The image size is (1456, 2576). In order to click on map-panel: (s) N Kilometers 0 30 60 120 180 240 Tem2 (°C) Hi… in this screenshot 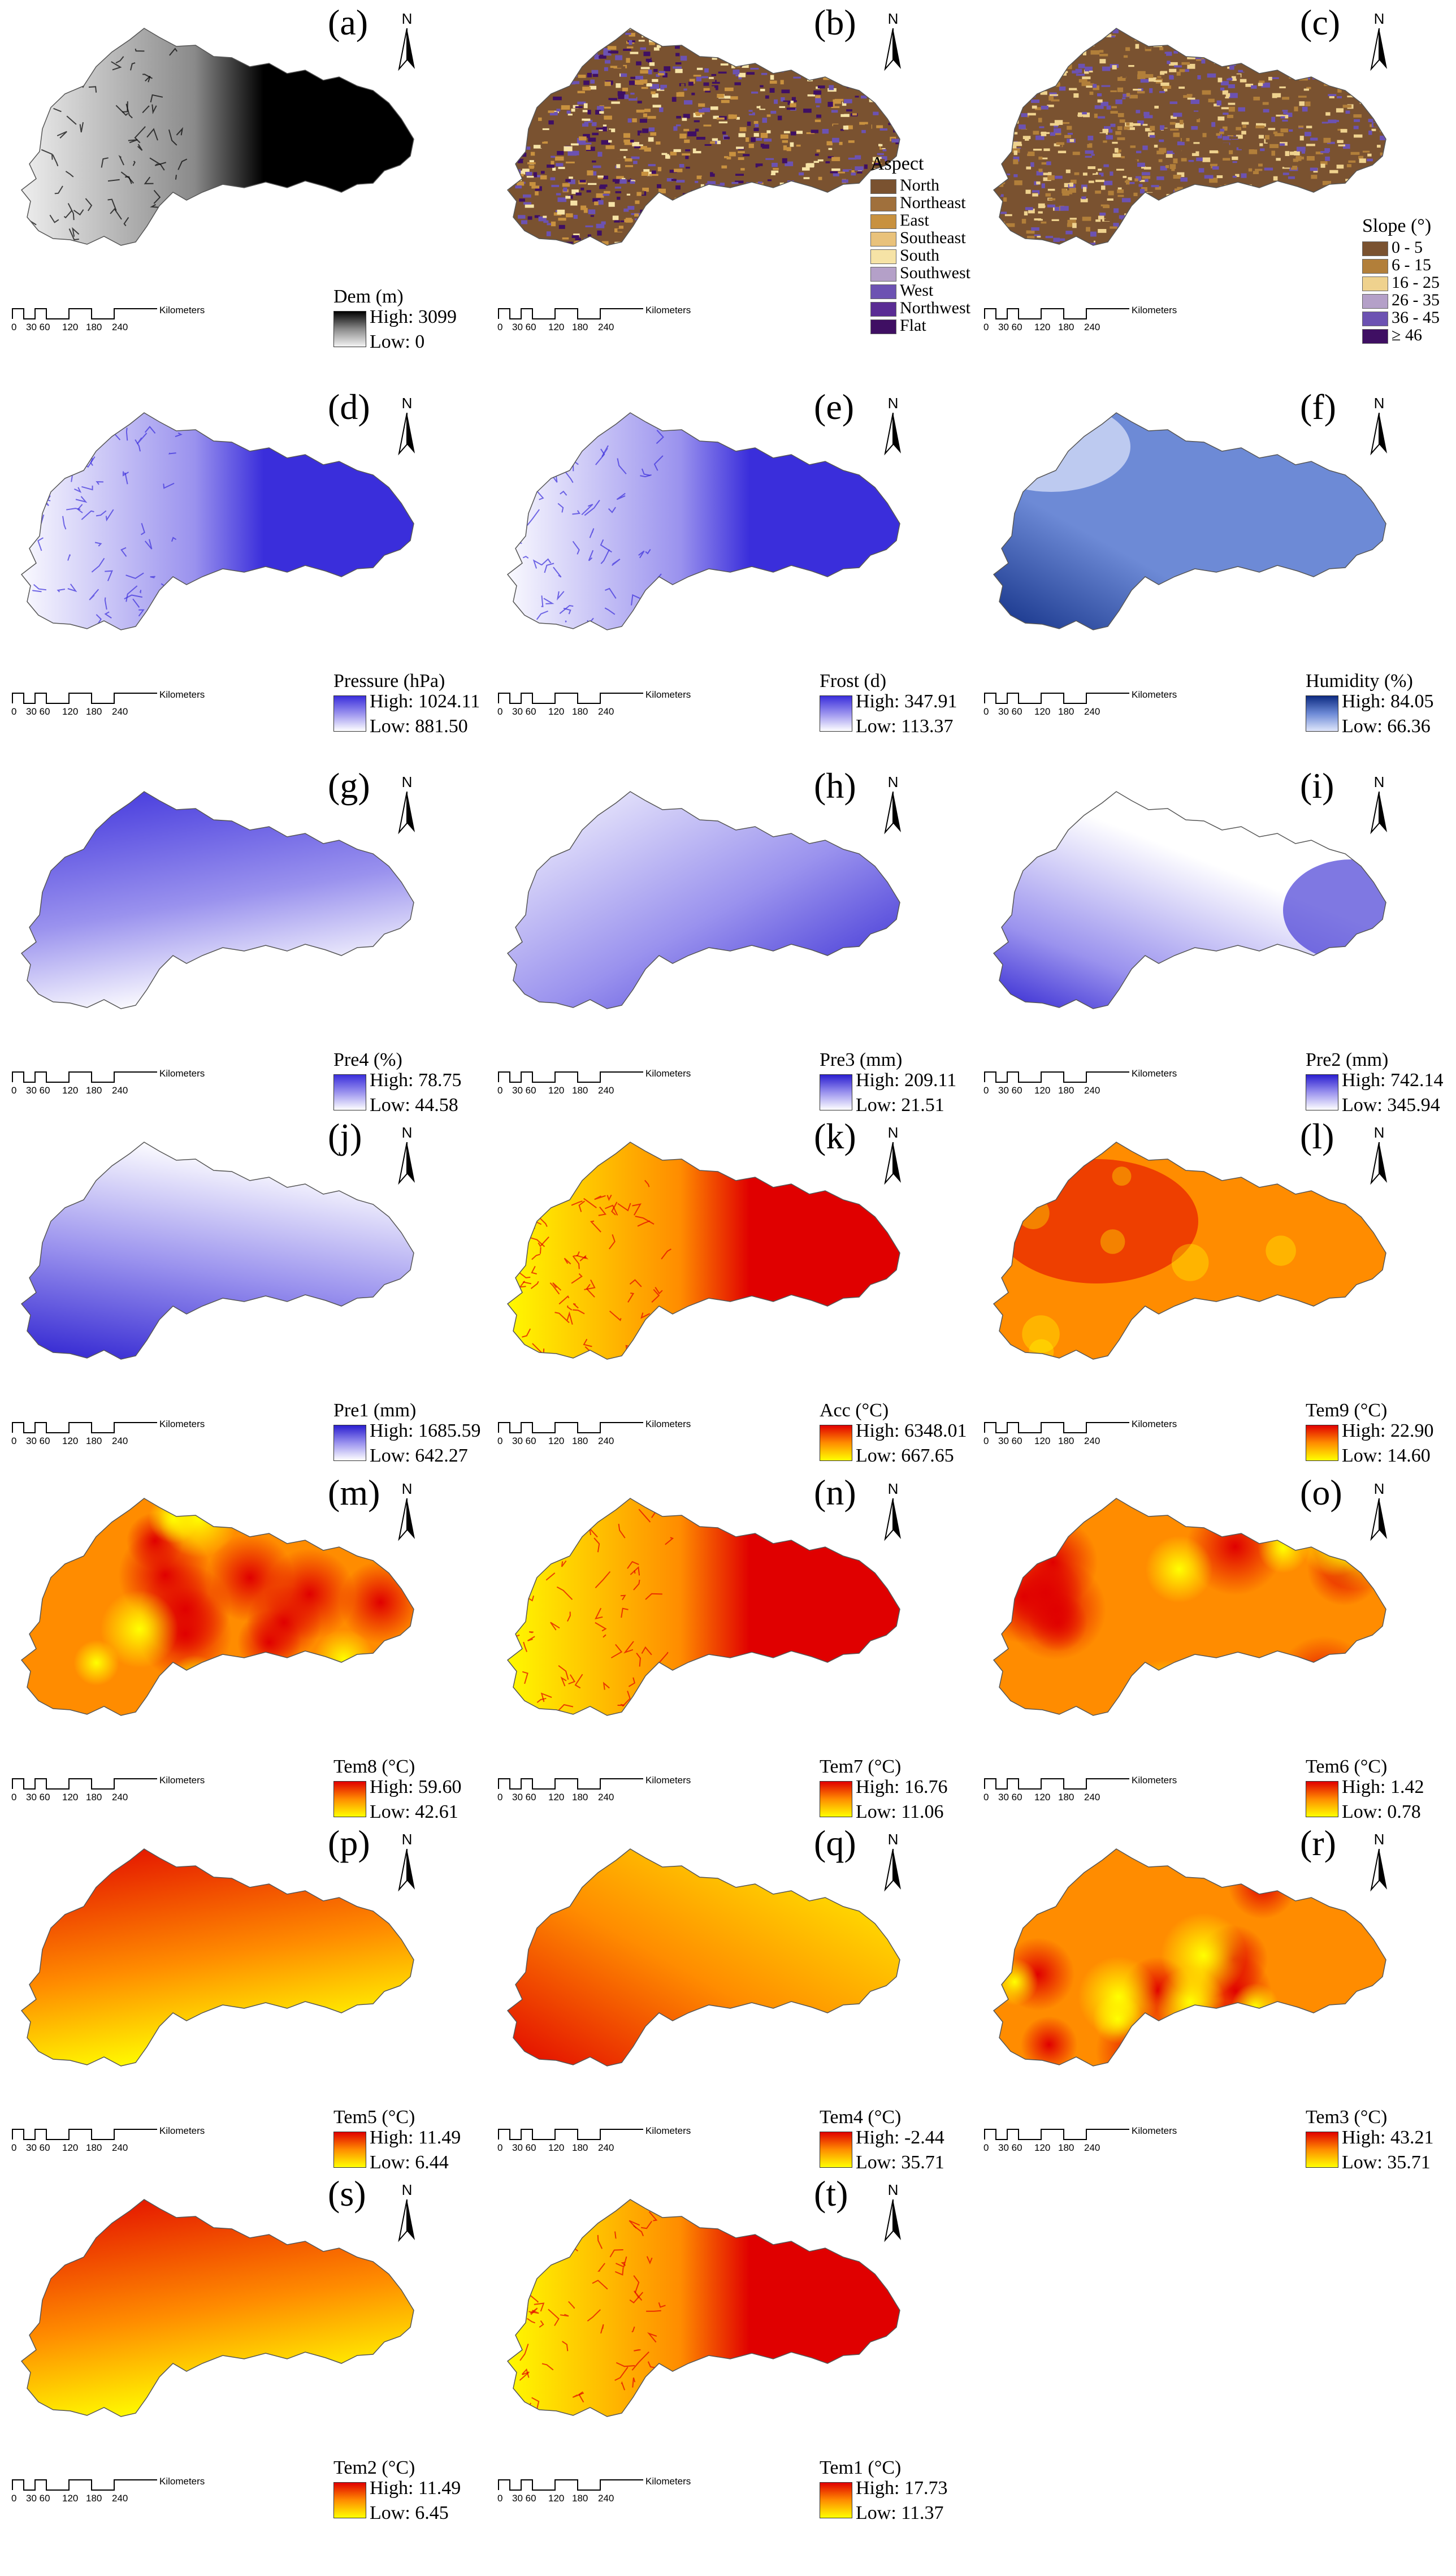, I will do `click(243, 2352)`.